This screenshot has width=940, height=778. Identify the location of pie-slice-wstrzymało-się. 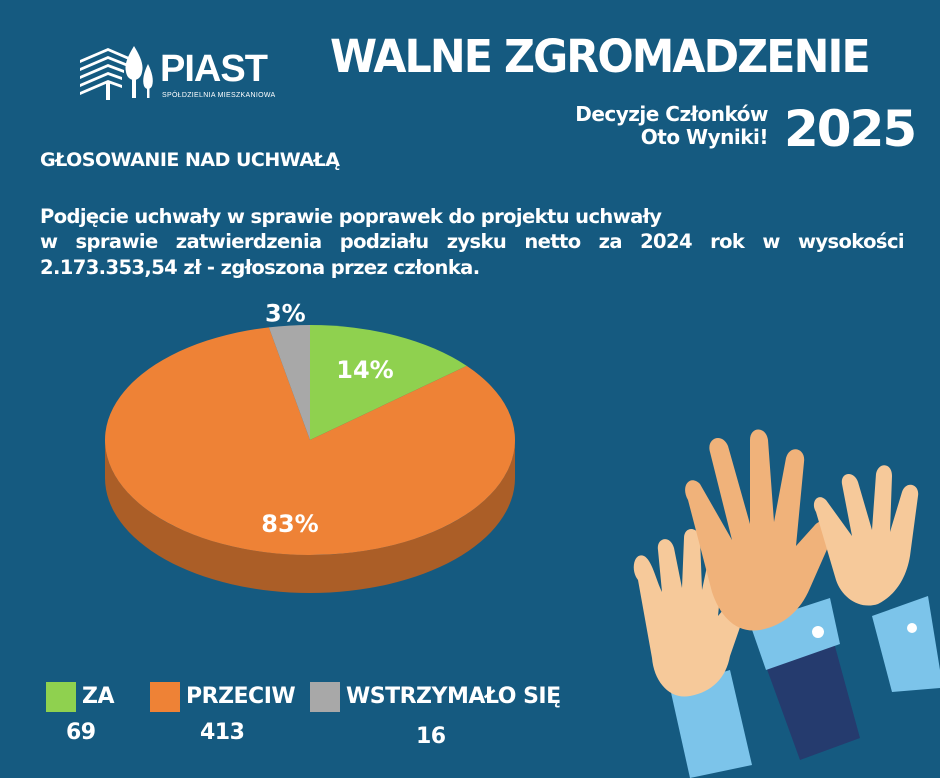
(289, 382).